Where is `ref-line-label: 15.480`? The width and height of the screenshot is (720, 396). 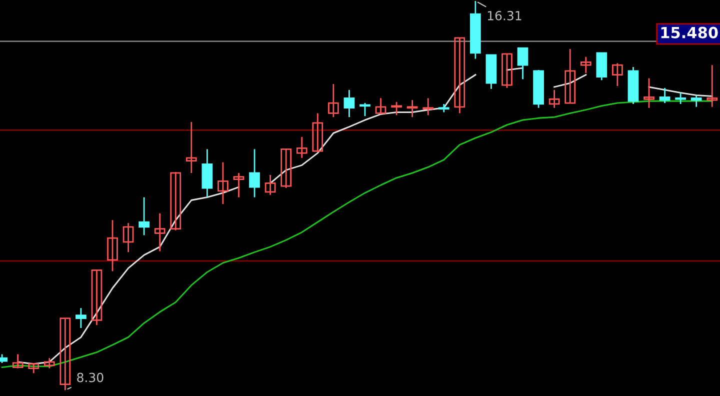 ref-line-label: 15.480 is located at coordinates (689, 32).